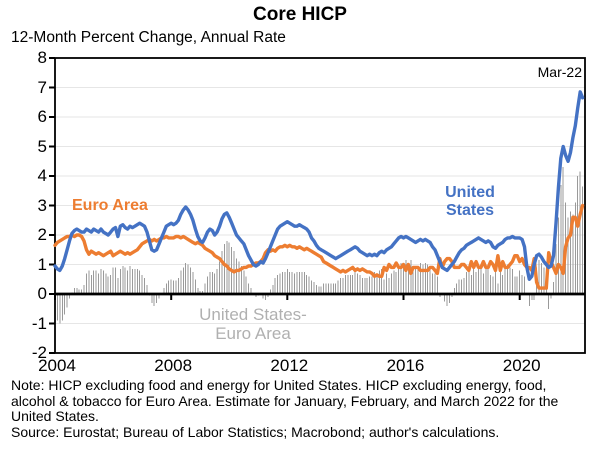 The height and width of the screenshot is (450, 600). I want to click on y-tick-label: -1, so click(39, 323).